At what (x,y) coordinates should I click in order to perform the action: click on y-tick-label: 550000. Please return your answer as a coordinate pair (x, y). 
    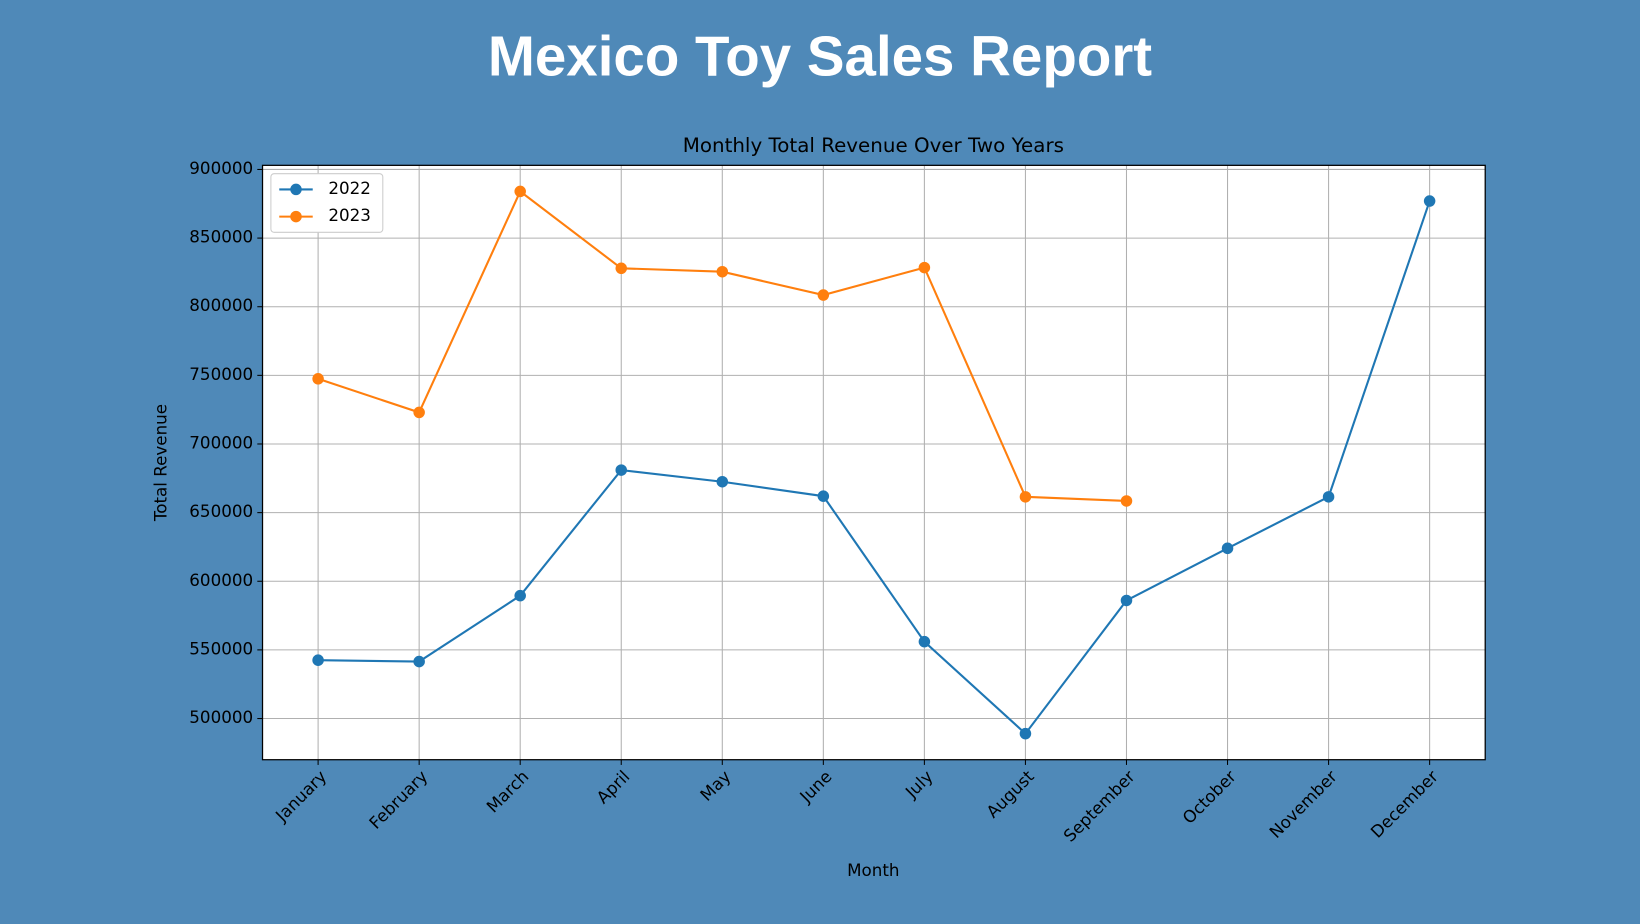
    Looking at the image, I should click on (221, 648).